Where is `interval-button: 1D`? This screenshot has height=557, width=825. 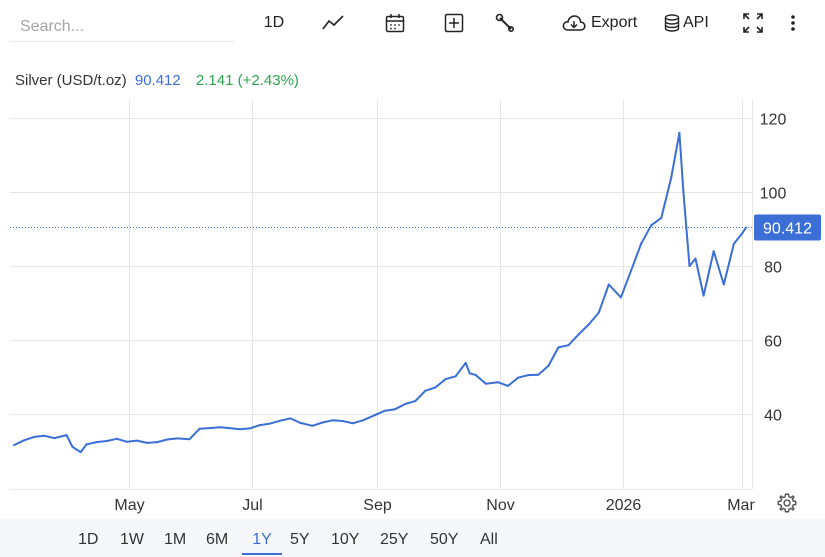 interval-button: 1D is located at coordinates (274, 23).